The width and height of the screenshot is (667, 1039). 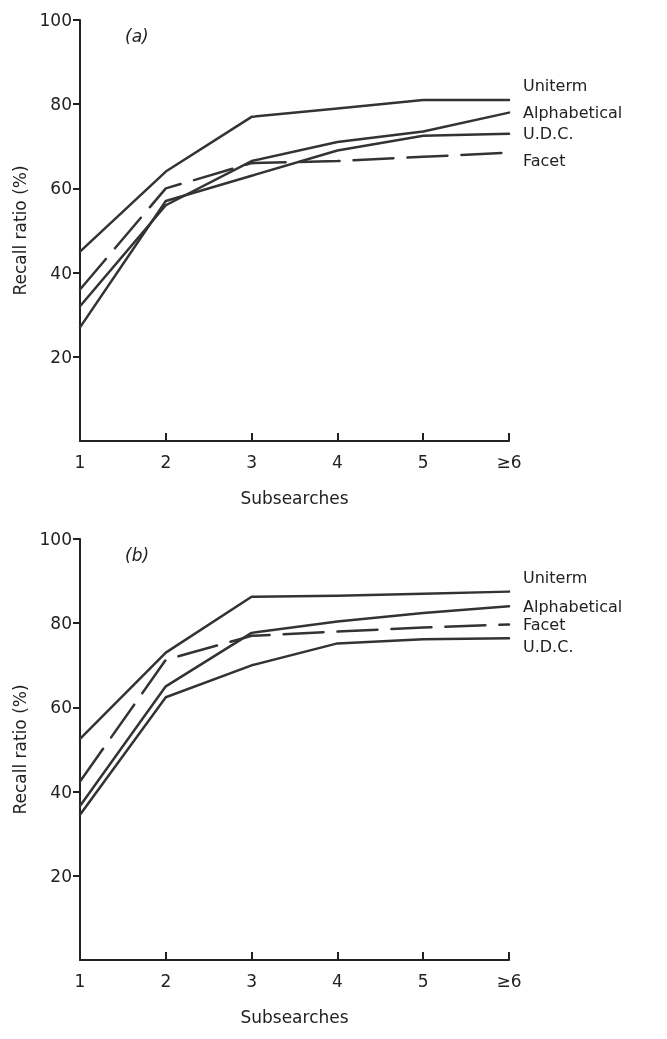 What do you see at coordinates (137, 554) in the screenshot?
I see `chart-title: (b)` at bounding box center [137, 554].